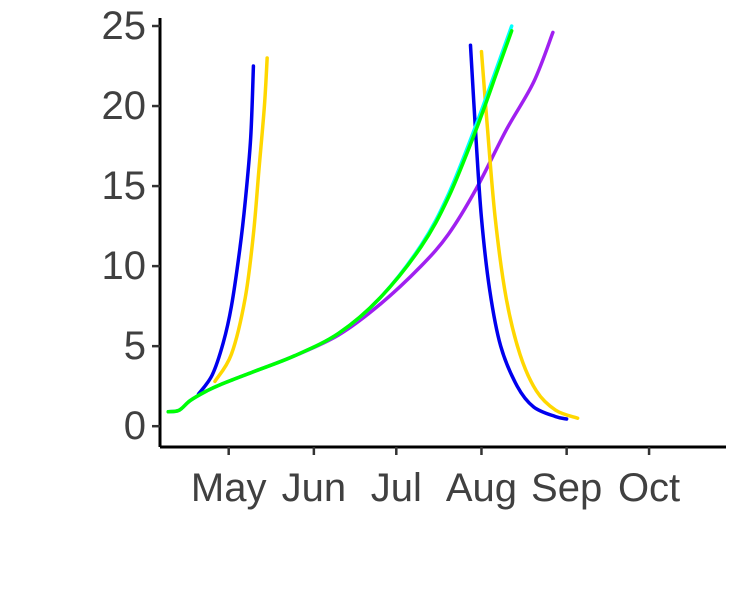  Describe the element at coordinates (396, 488) in the screenshot. I see `x-tick-label: Jul` at that location.